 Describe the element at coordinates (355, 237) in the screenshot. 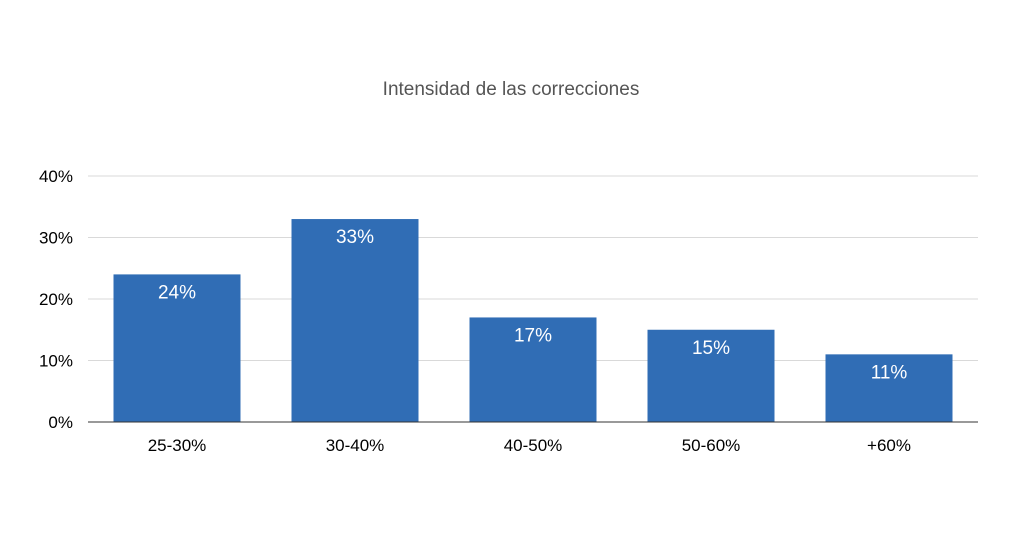

I see `data-label: 33%` at that location.